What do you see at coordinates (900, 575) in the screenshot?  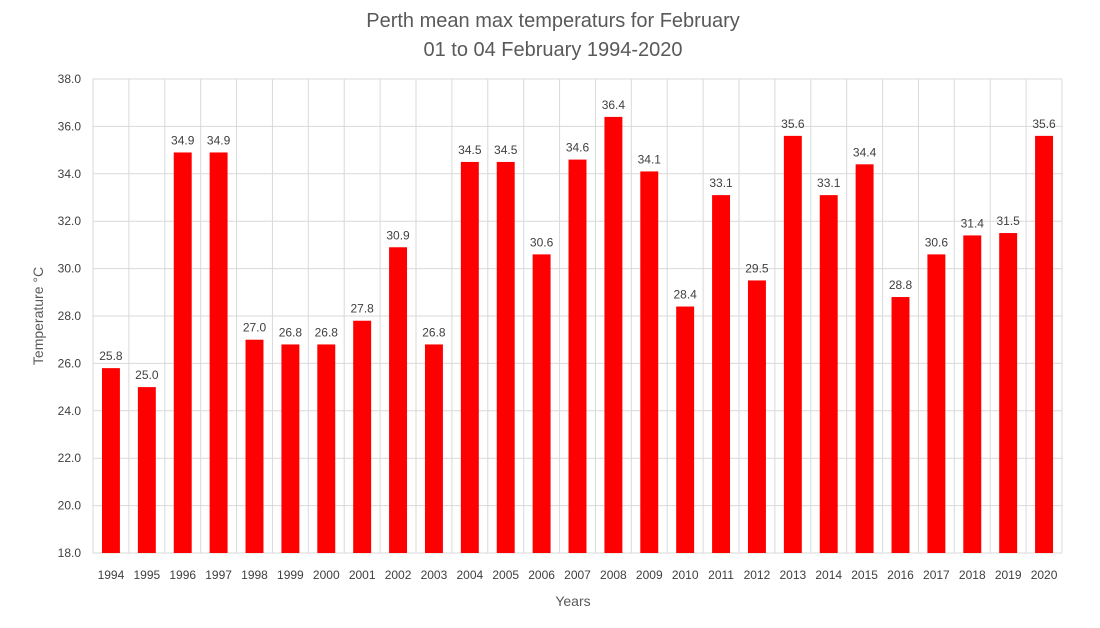 I see `x-tick-label: 2016` at bounding box center [900, 575].